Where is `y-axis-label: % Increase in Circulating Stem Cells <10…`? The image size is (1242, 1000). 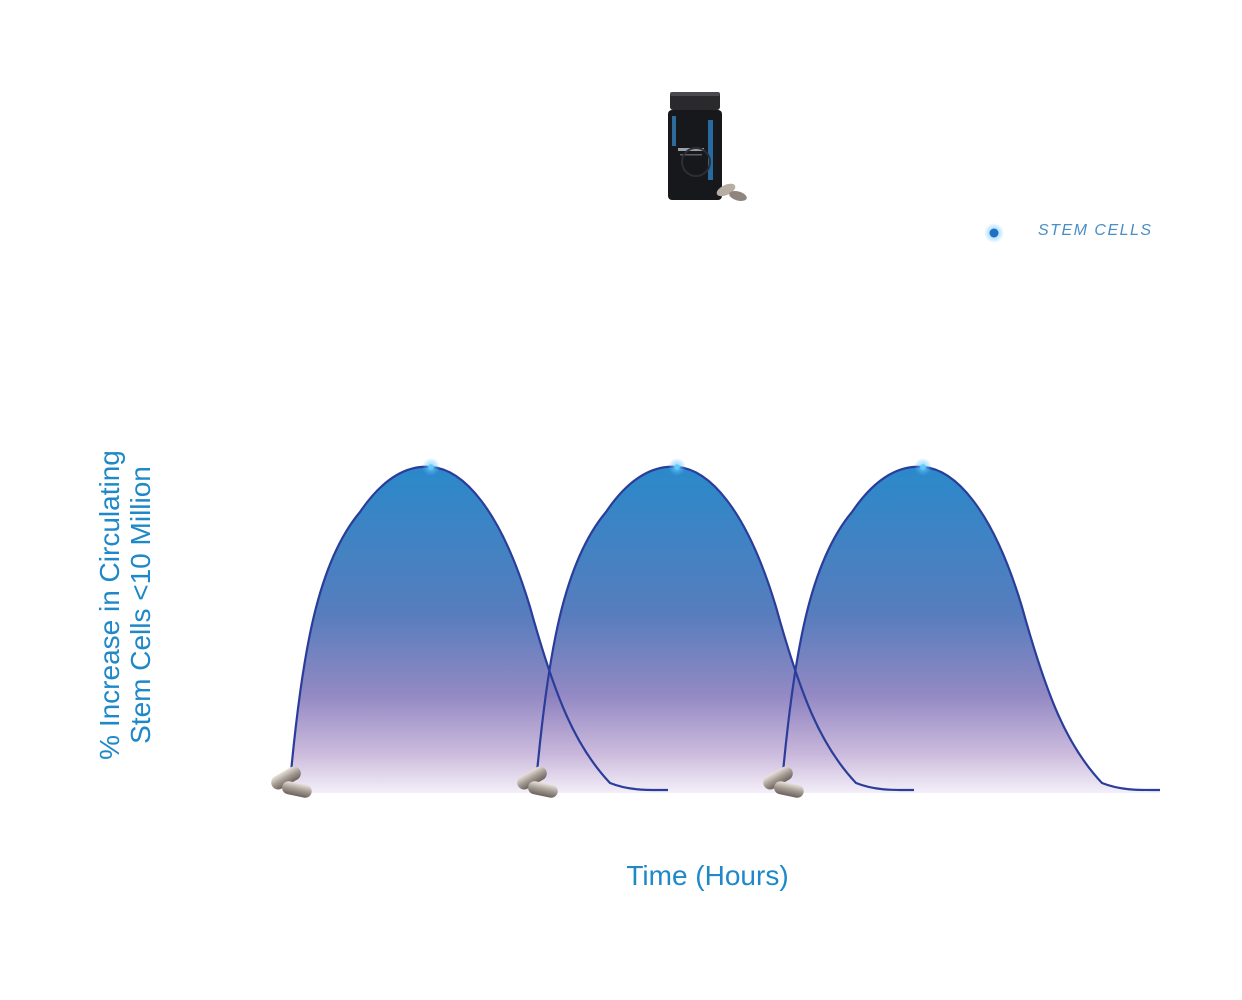
y-axis-label: % Increase in Circulating Stem Cells <10… is located at coordinates (125, 605).